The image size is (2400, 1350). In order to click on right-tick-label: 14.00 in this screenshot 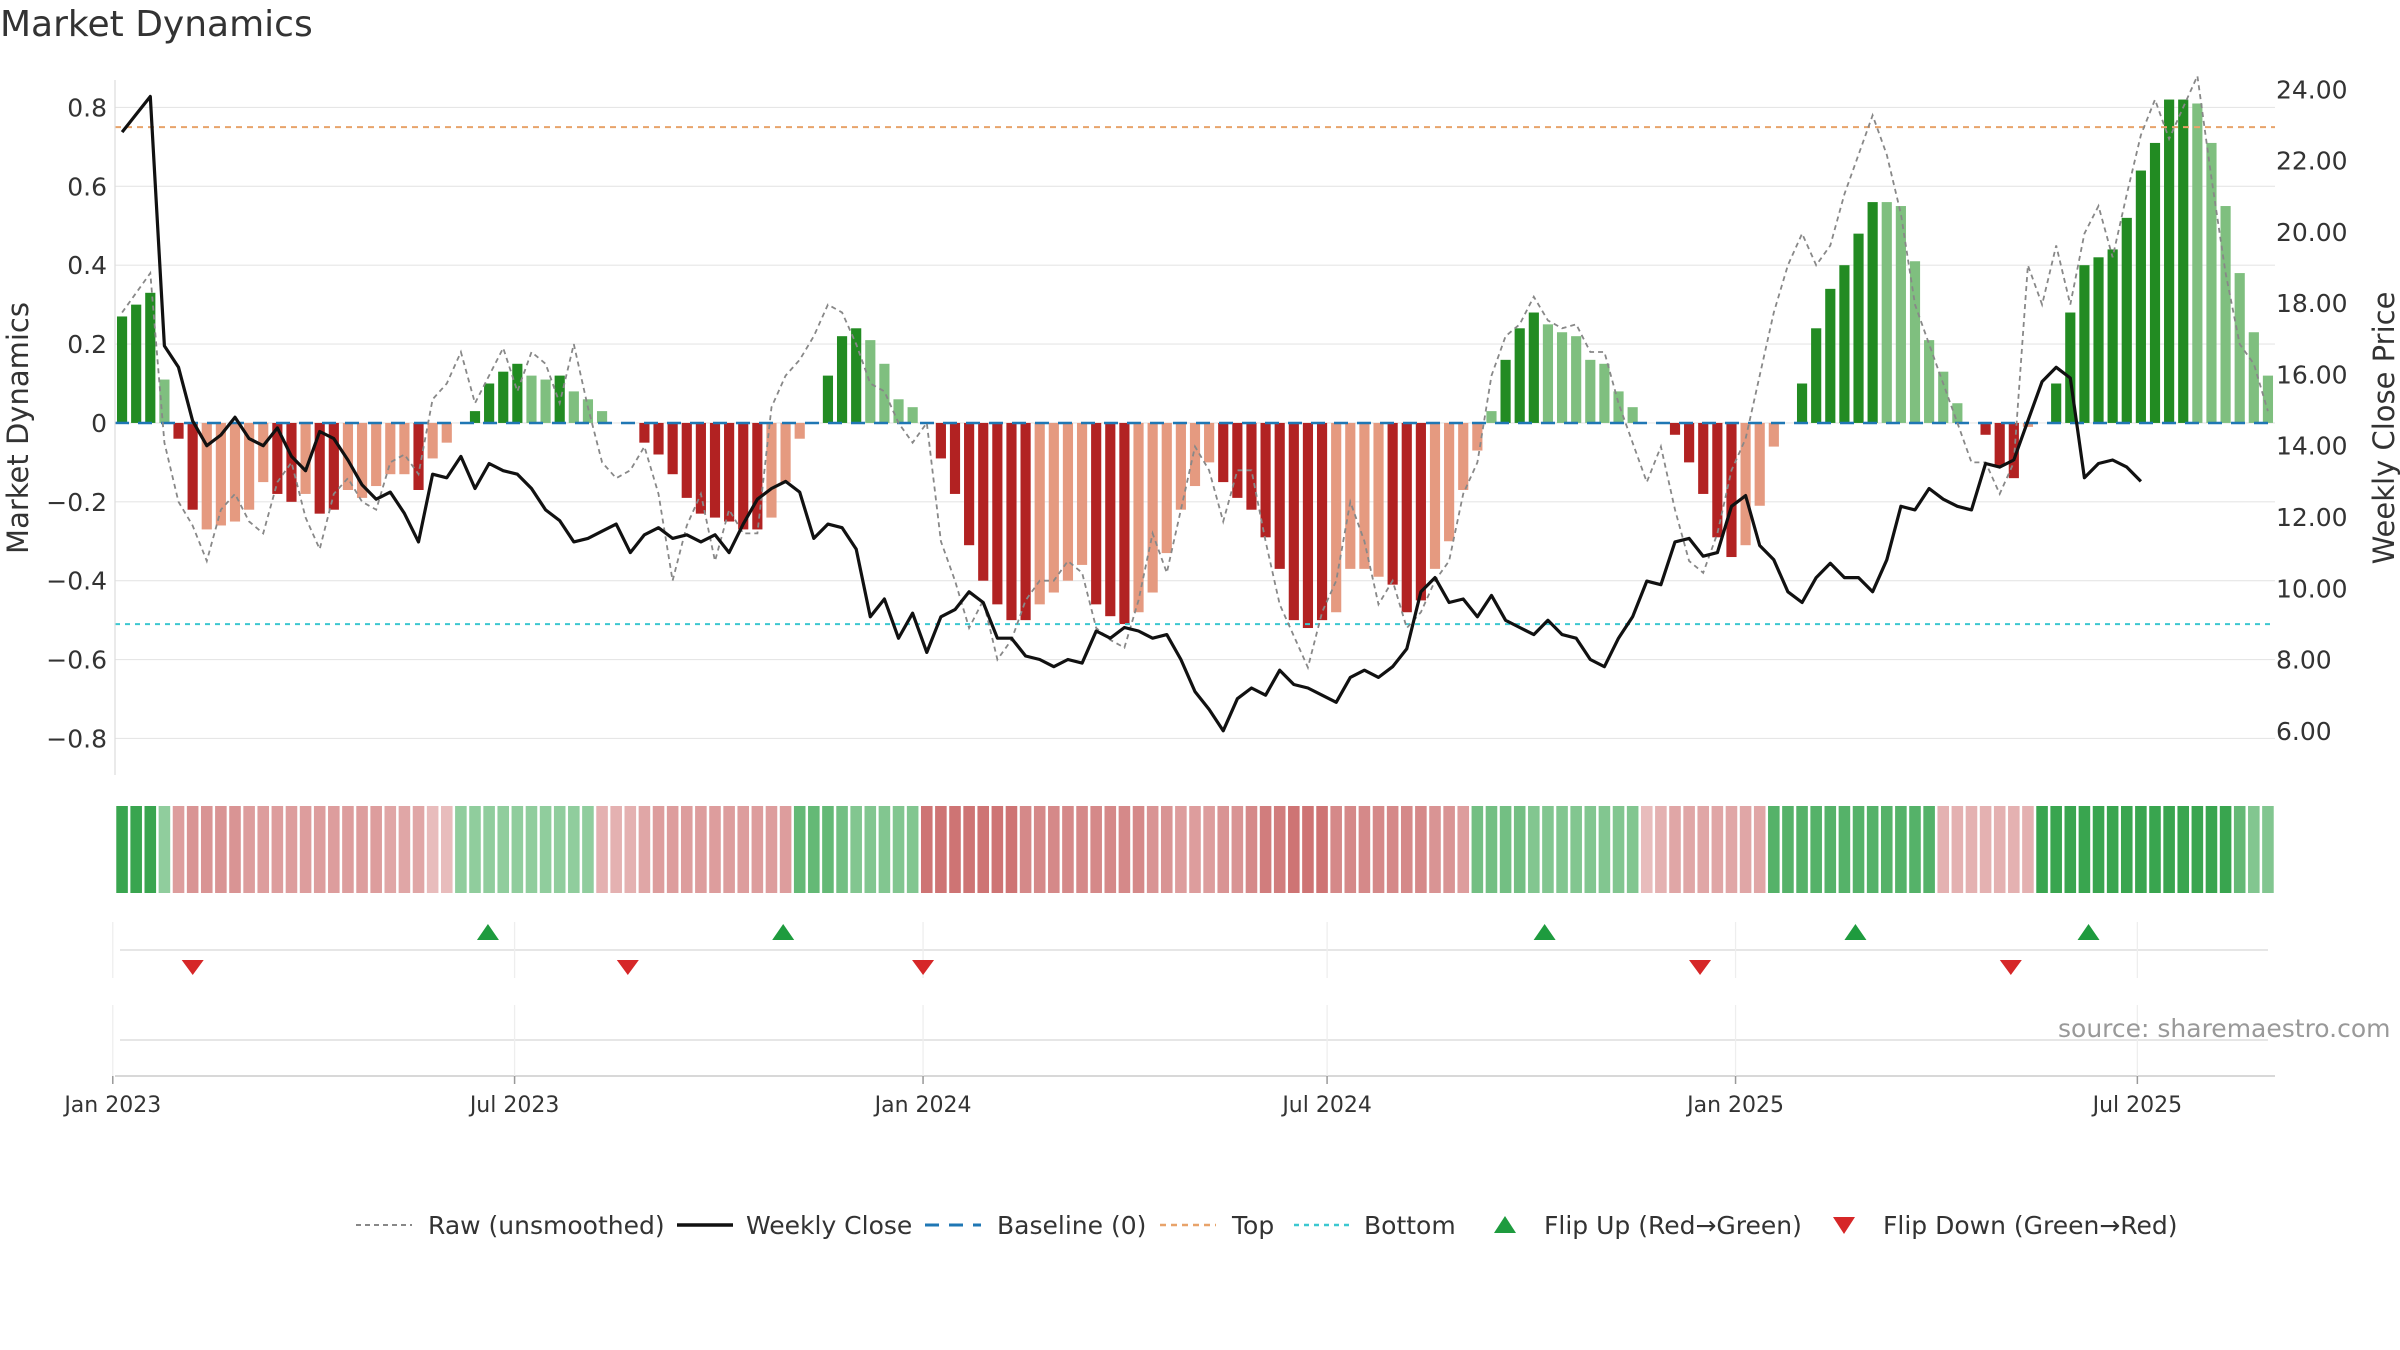, I will do `click(2312, 446)`.